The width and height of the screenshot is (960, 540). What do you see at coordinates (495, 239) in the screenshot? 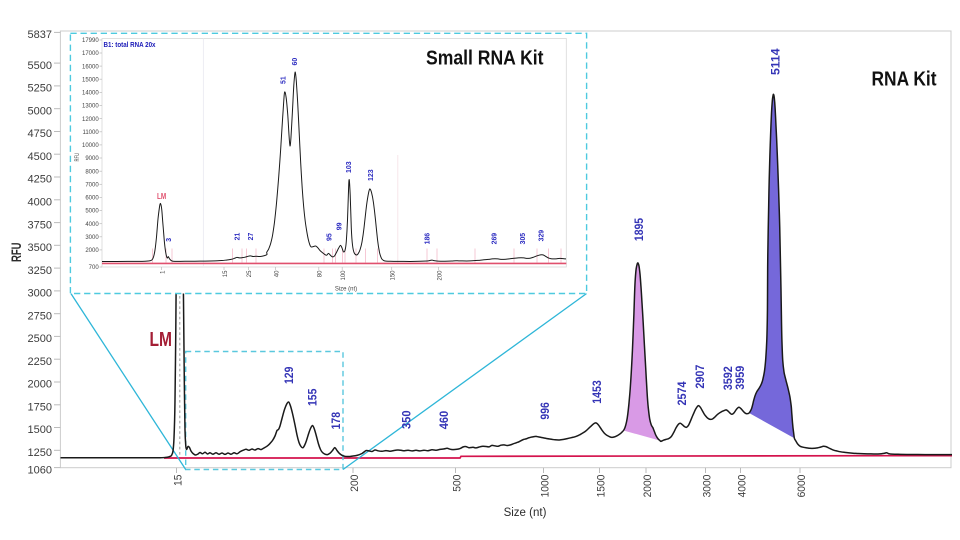
I see `svg-text: 269` at bounding box center [495, 239].